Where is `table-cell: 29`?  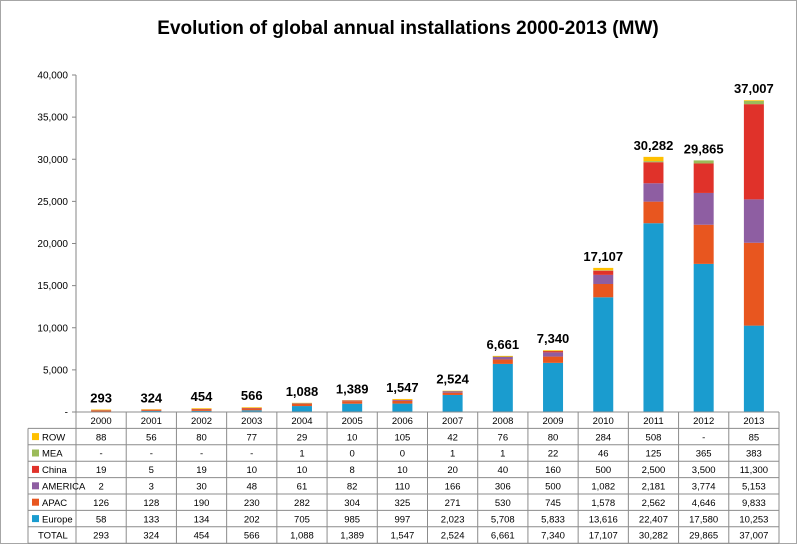
table-cell: 29 is located at coordinates (302, 437).